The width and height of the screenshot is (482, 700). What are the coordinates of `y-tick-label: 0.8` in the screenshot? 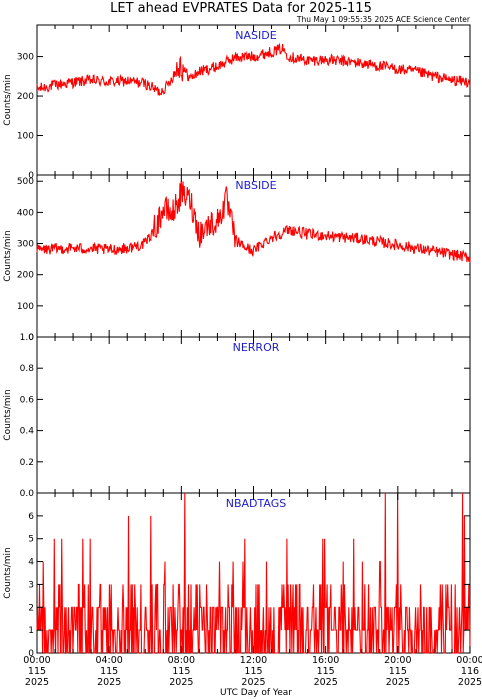 It's located at (27, 369).